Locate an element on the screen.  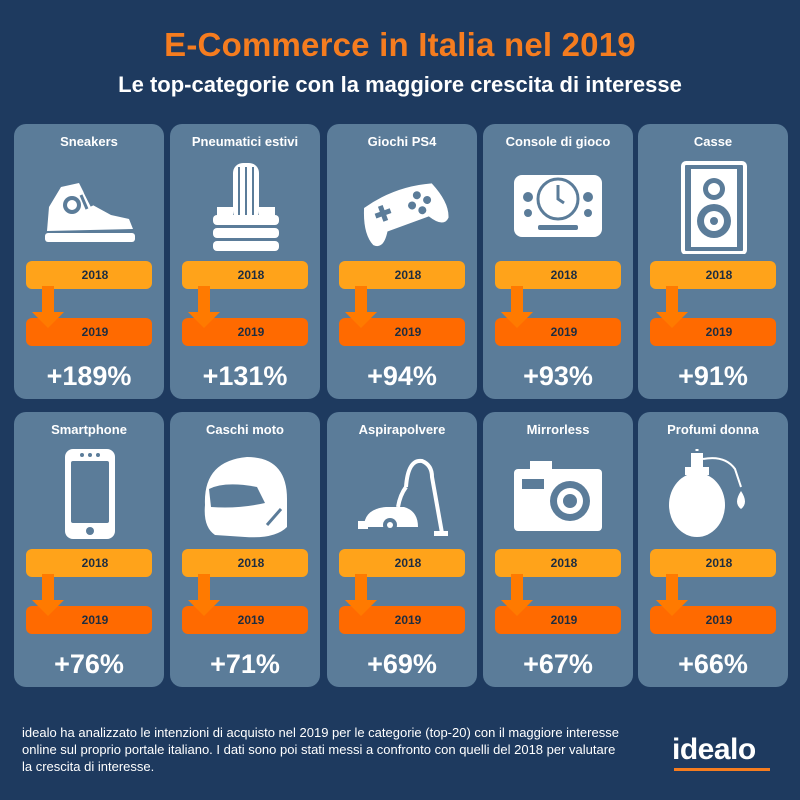
growth-value: +189% is located at coordinates (89, 376).